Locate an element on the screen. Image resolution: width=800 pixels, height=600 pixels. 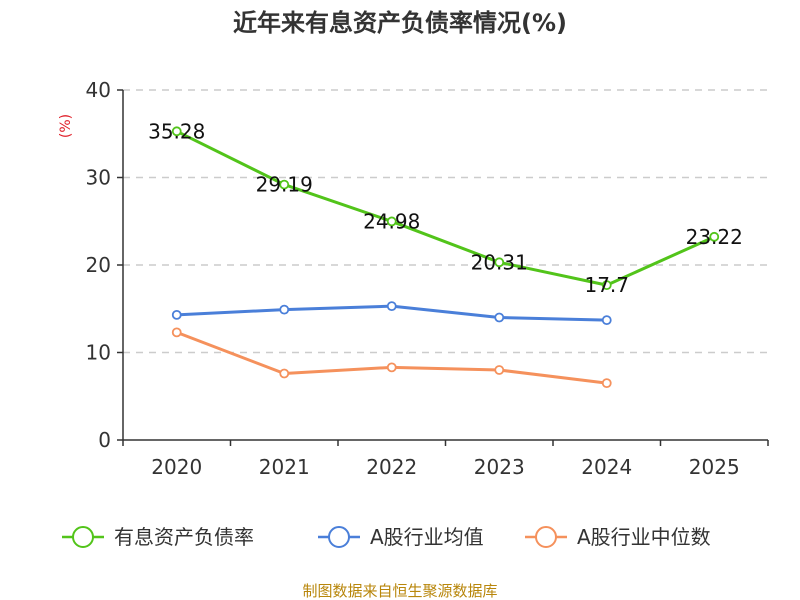
data-label: 29.19 is located at coordinates (284, 185).